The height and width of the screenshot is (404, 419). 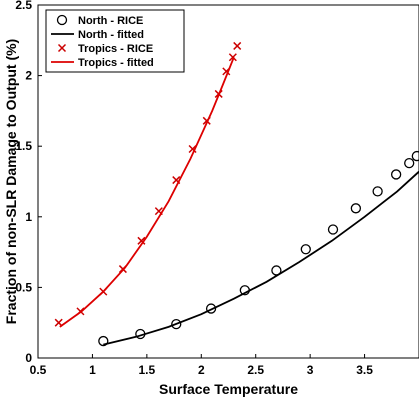 I want to click on y-tick-label: 0.5, so click(x=23, y=287).